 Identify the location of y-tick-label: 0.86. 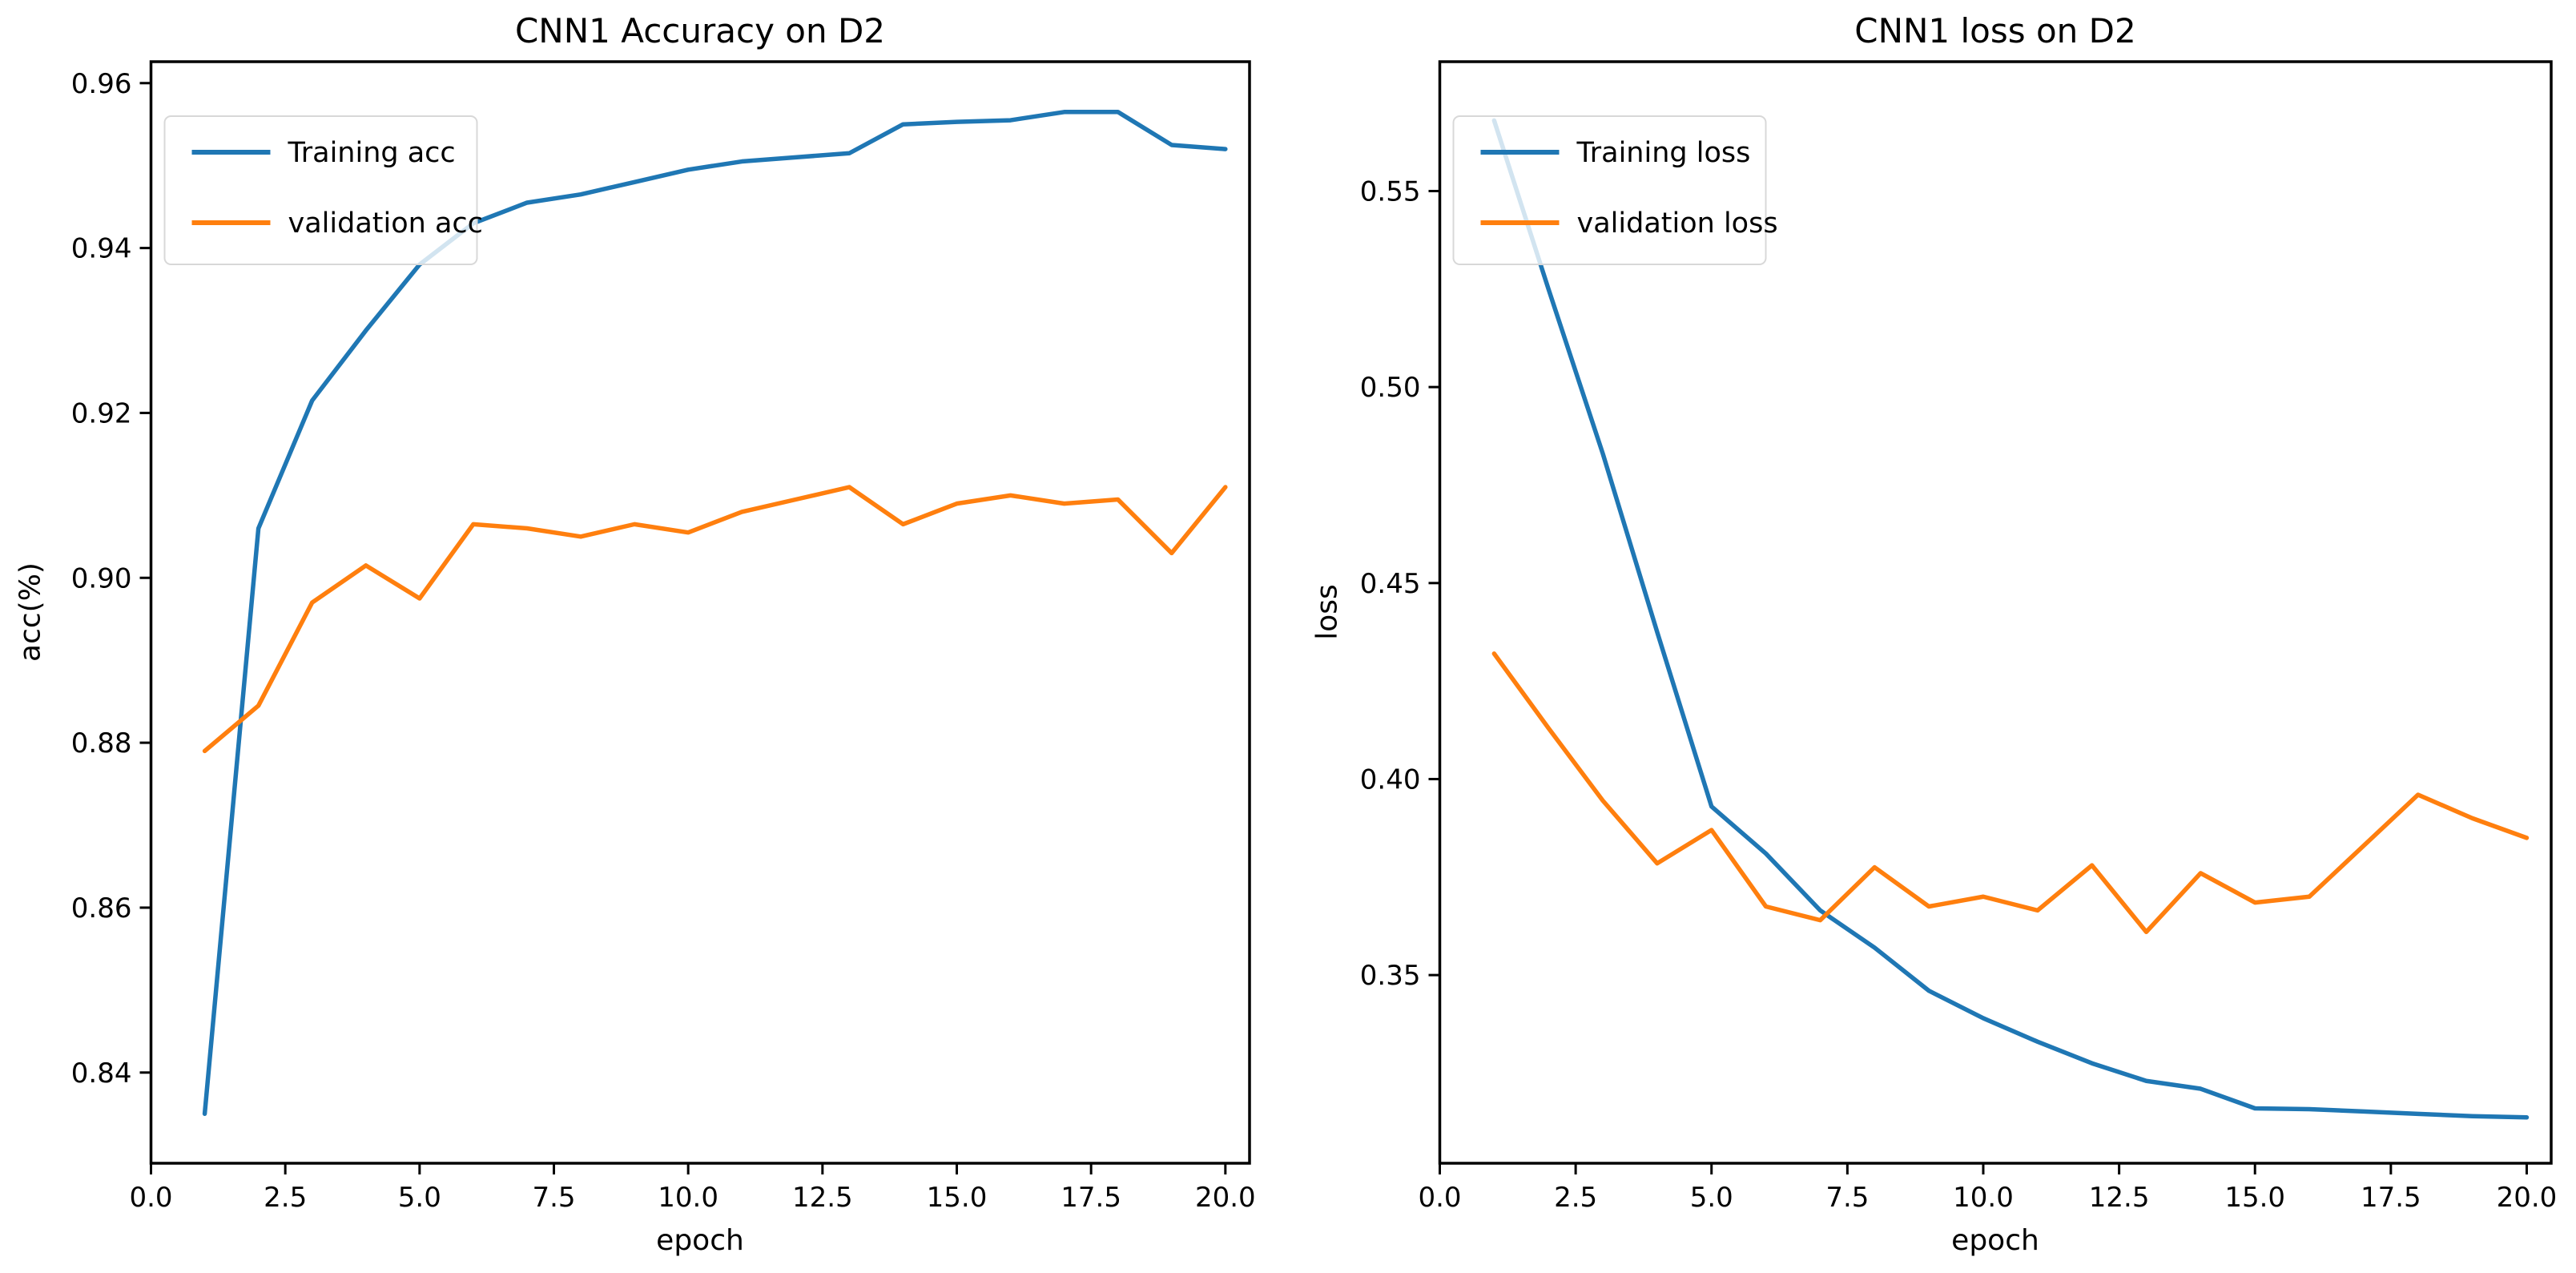
(101, 909).